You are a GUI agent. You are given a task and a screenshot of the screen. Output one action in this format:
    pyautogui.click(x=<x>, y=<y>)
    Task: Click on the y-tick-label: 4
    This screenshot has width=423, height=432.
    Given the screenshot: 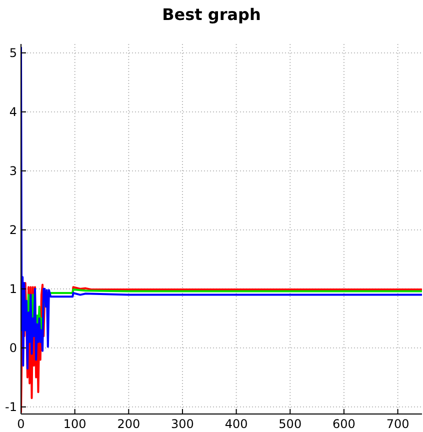 What is the action you would take?
    pyautogui.click(x=13, y=111)
    